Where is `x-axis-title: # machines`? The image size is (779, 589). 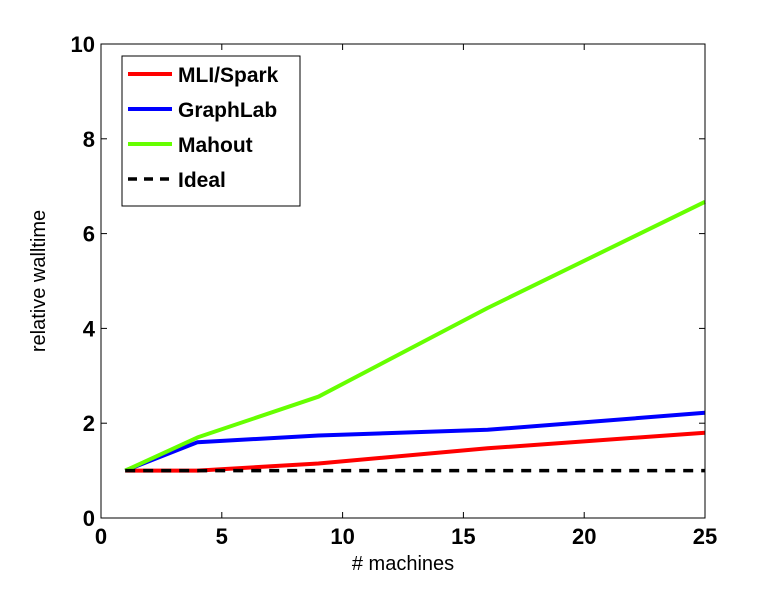
x-axis-title: # machines is located at coordinates (403, 564).